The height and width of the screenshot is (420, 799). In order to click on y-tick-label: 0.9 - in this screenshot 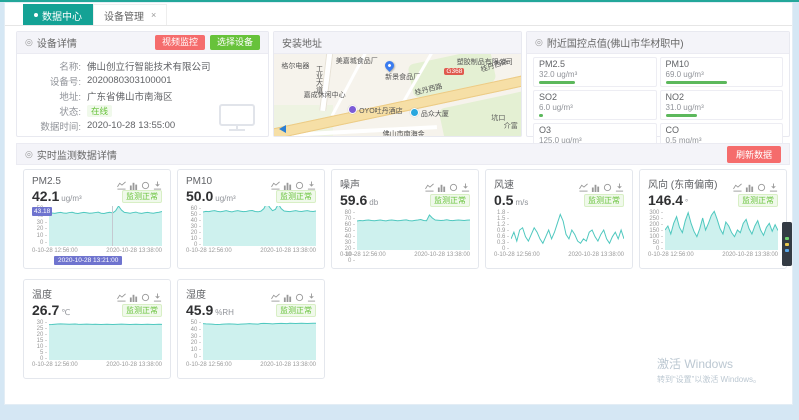, I will do `click(502, 231)`.